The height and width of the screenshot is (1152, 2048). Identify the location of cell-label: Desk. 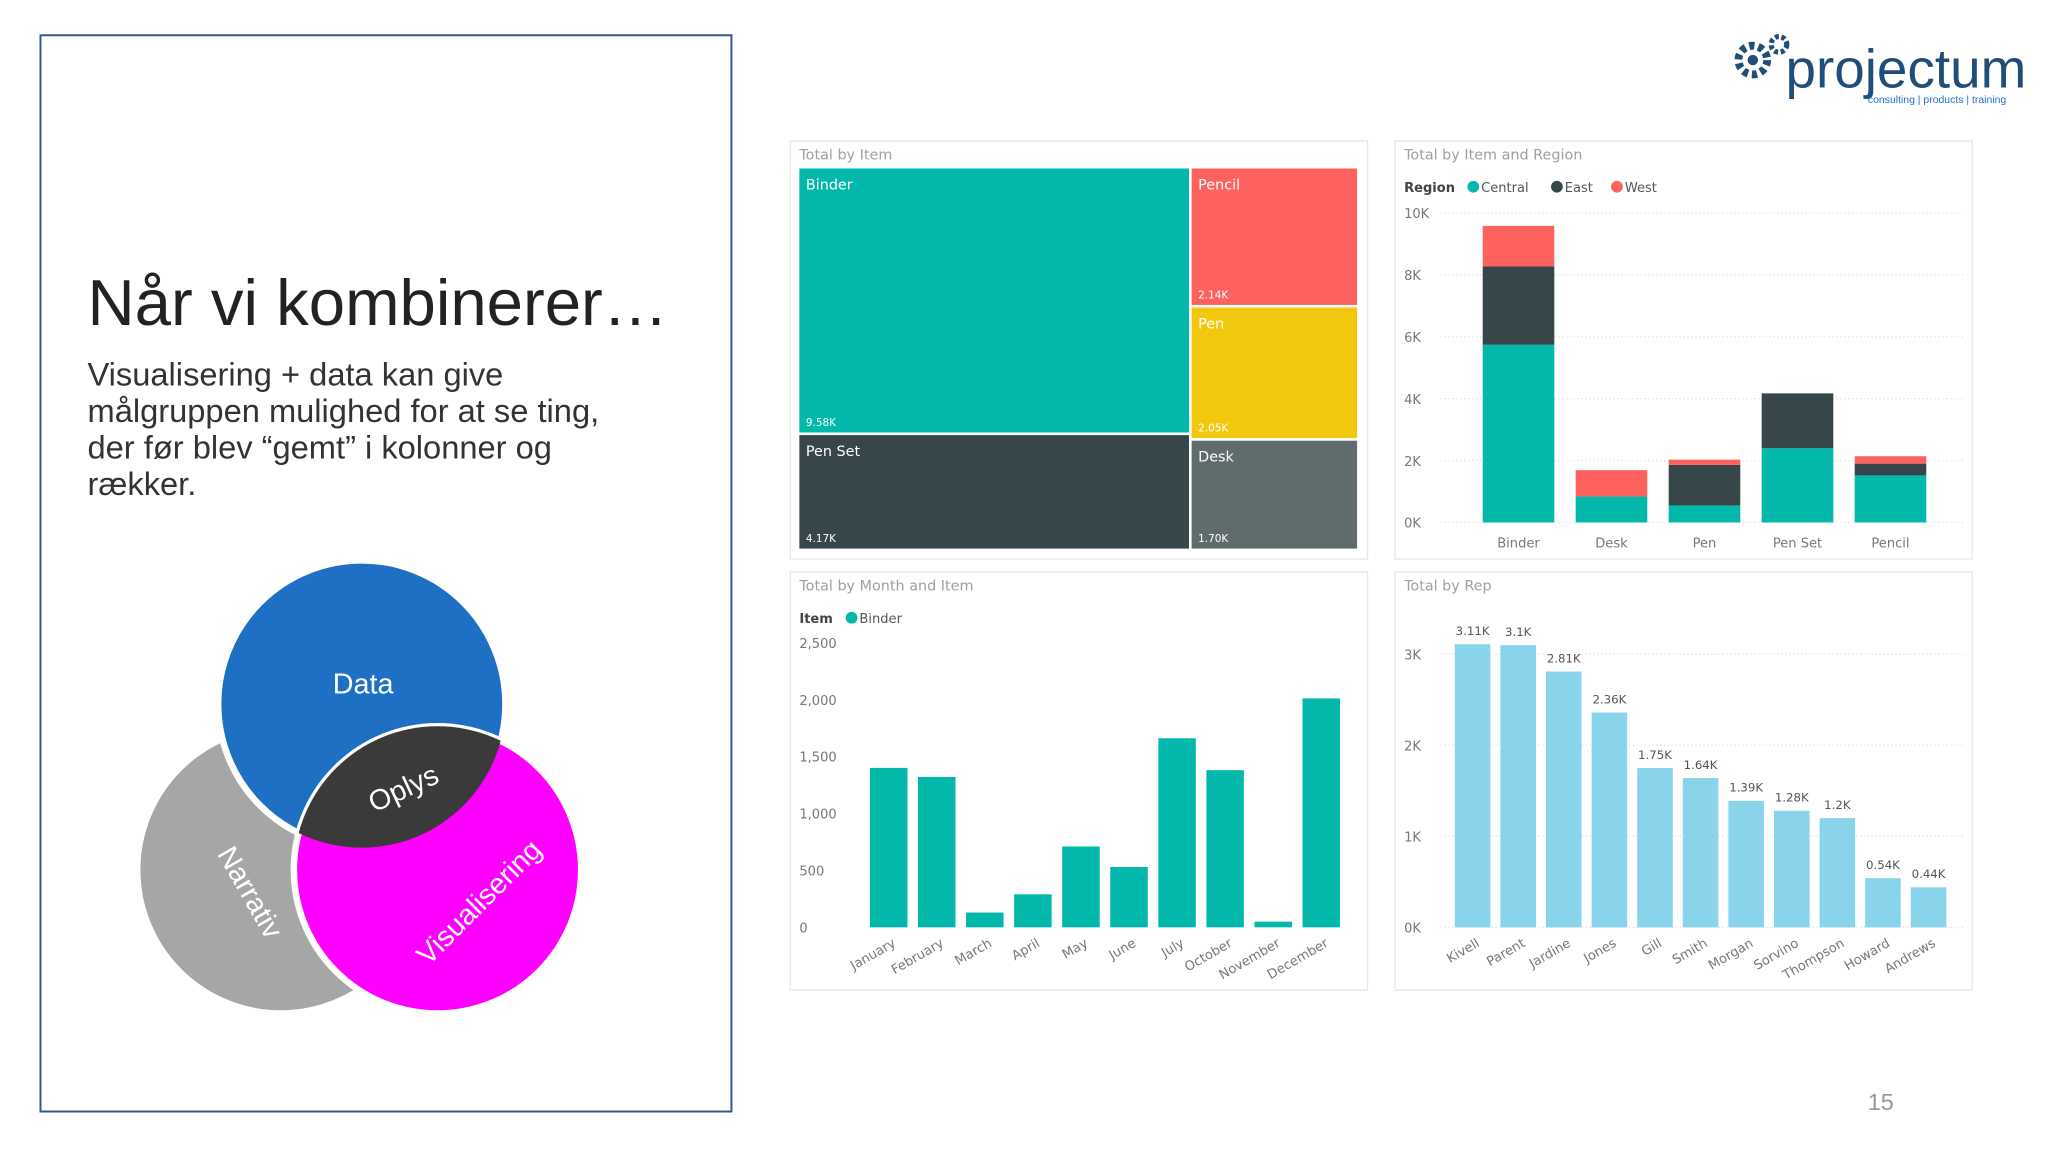
(1216, 458).